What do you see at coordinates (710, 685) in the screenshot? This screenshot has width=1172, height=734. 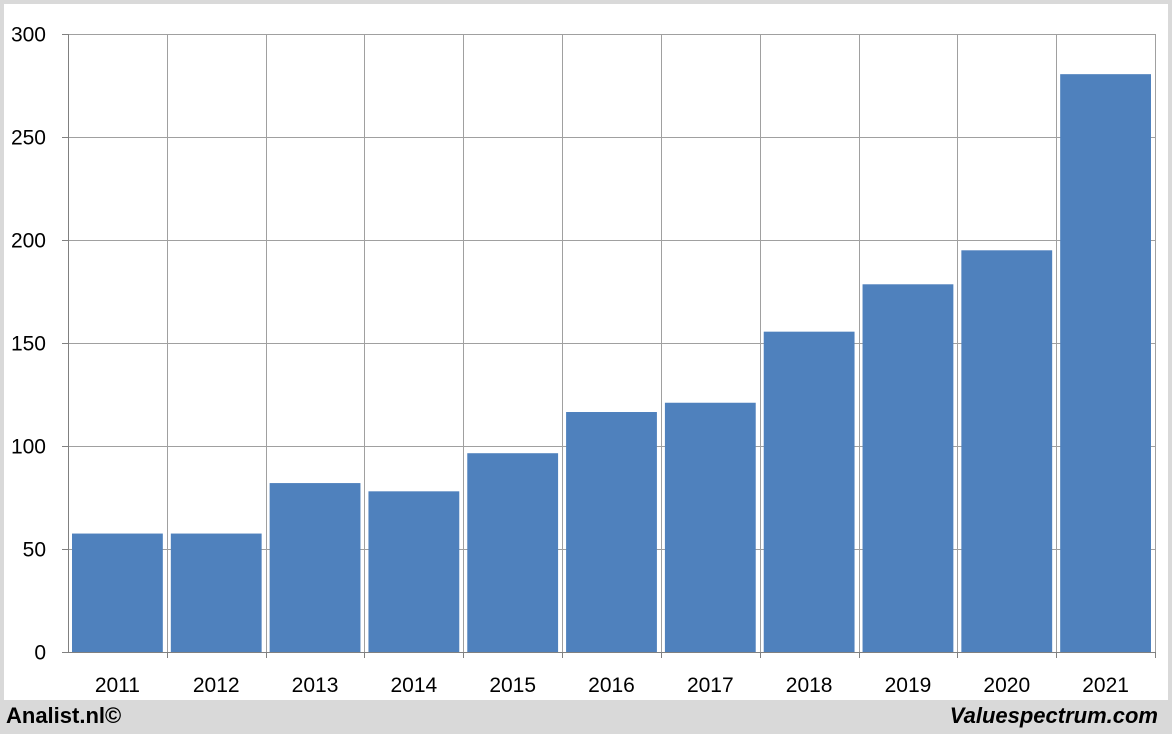 I see `x-tick-label: 2017` at bounding box center [710, 685].